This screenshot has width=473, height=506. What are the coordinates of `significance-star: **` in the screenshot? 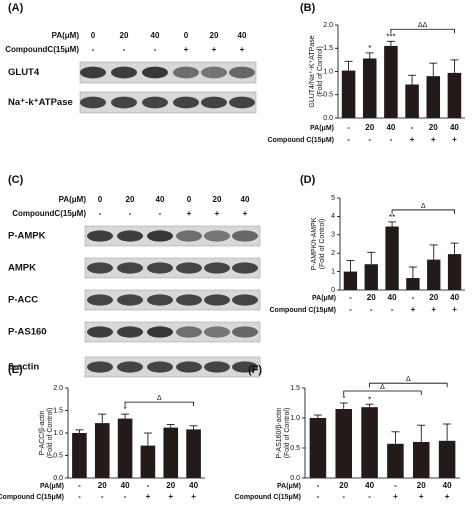 It's located at (392, 217).